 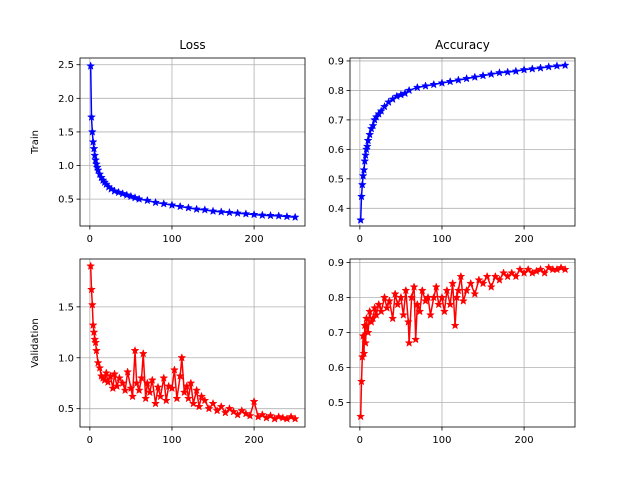 I want to click on chart-title: Accuracy, so click(x=462, y=45).